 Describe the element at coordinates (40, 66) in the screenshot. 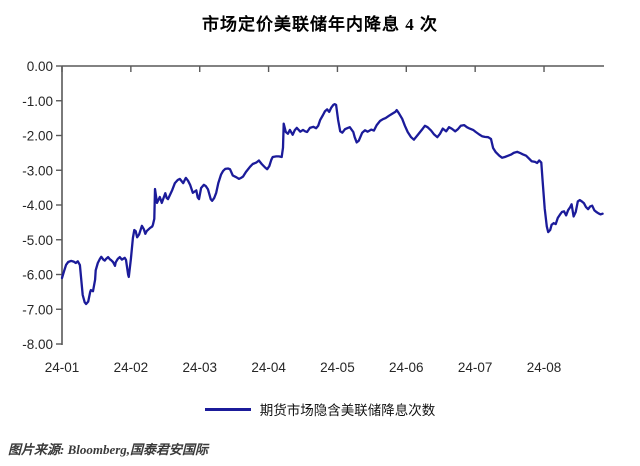

I see `y-tick-label: 0.00` at that location.